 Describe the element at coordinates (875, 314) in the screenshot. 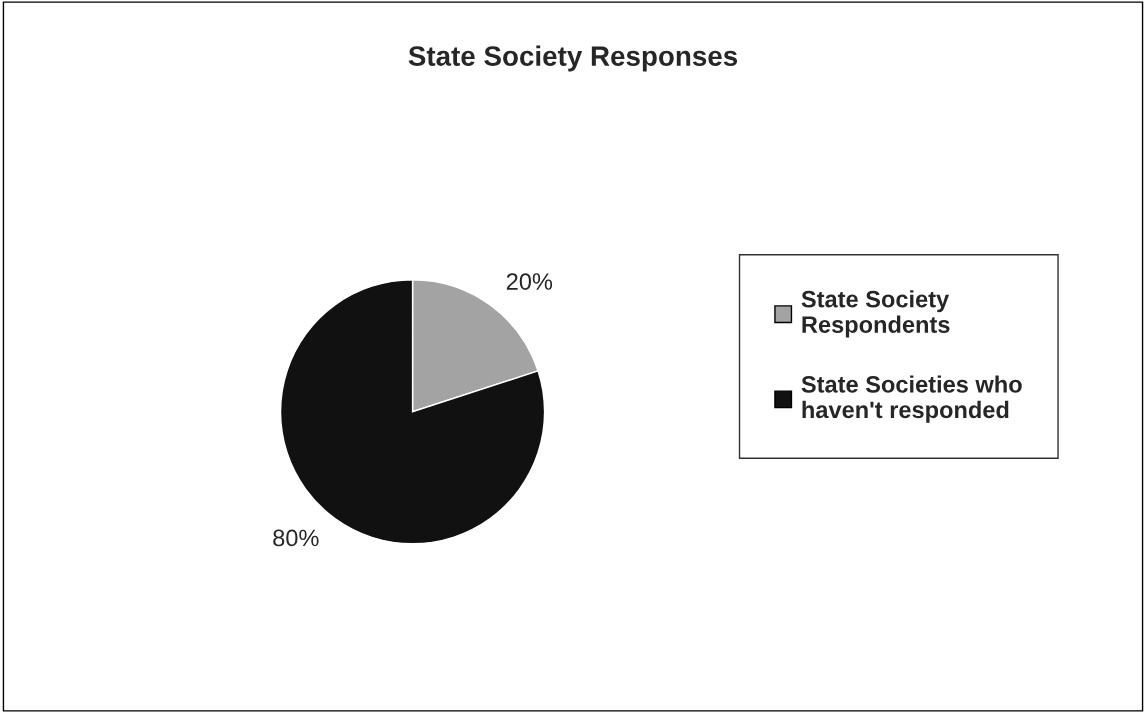

I see `legend-label: State Society Respondents` at that location.